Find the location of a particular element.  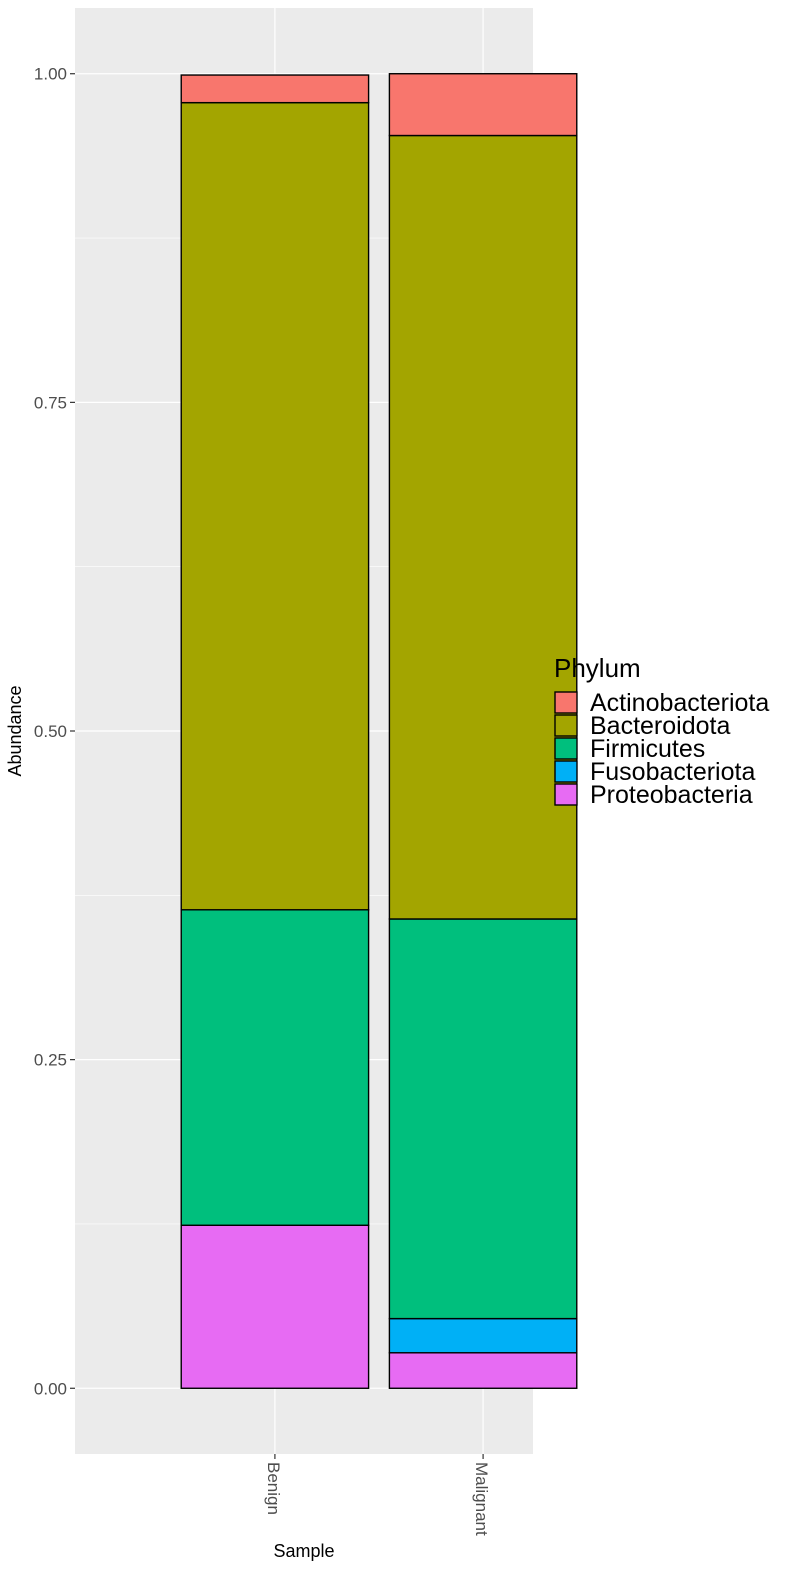

bar-segment-actinobacteriota-malignant is located at coordinates (483, 105).